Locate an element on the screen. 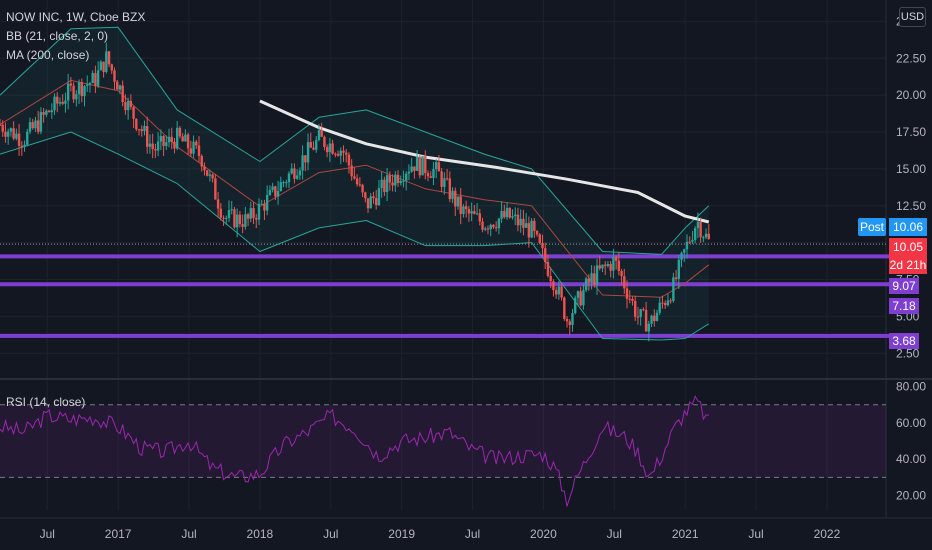 This screenshot has width=932, height=550. price-tick-label: 15.00 is located at coordinates (911, 169).